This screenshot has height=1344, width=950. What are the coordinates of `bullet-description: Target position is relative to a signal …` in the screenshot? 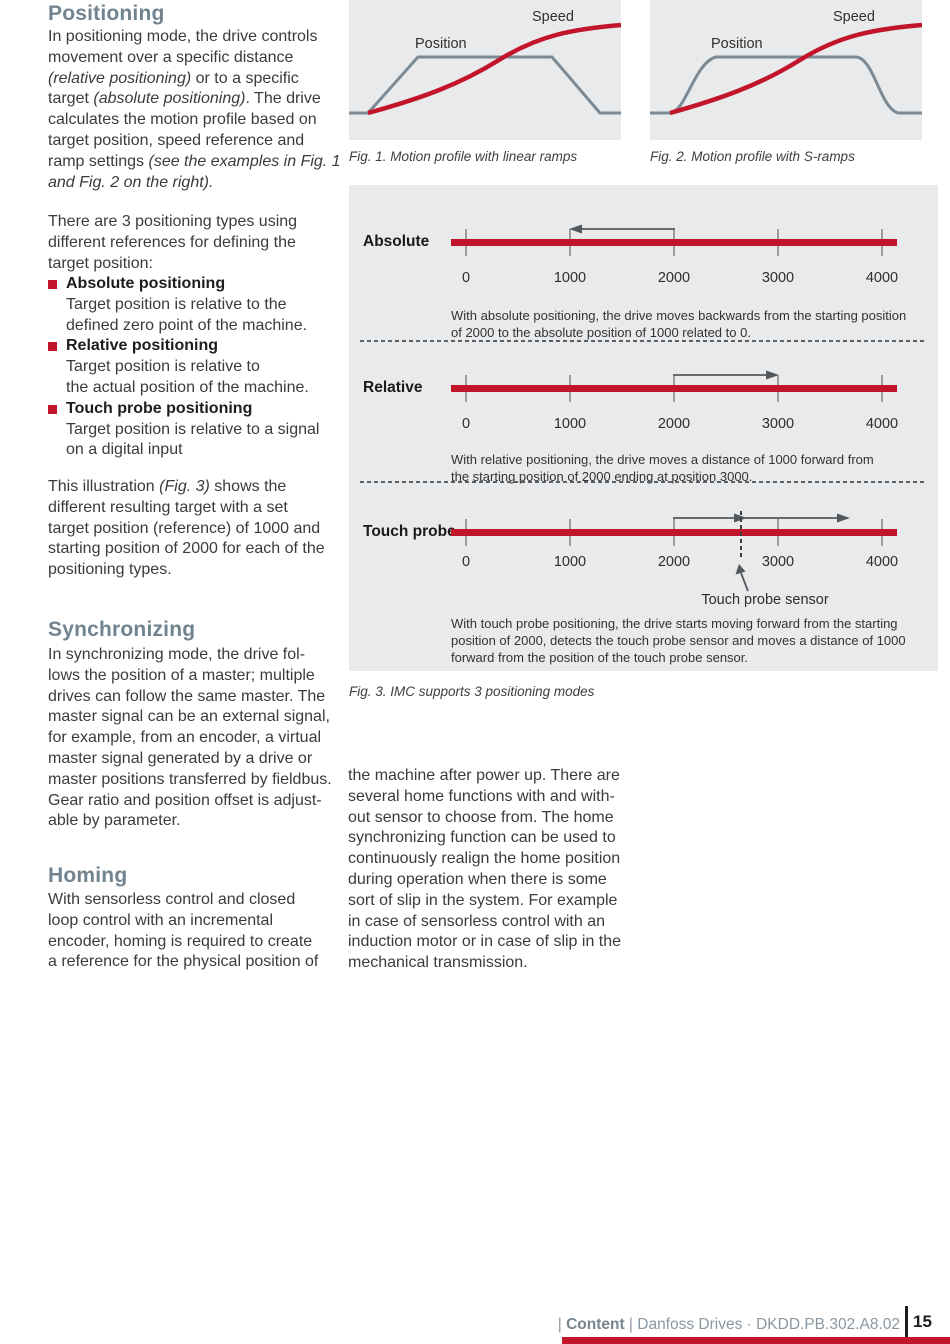 It's located at (193, 439).